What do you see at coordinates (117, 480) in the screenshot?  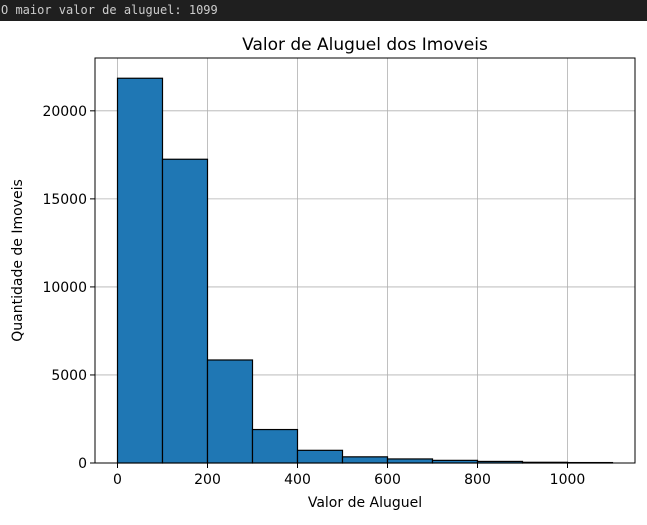 I see `x-tick-label: 0` at bounding box center [117, 480].